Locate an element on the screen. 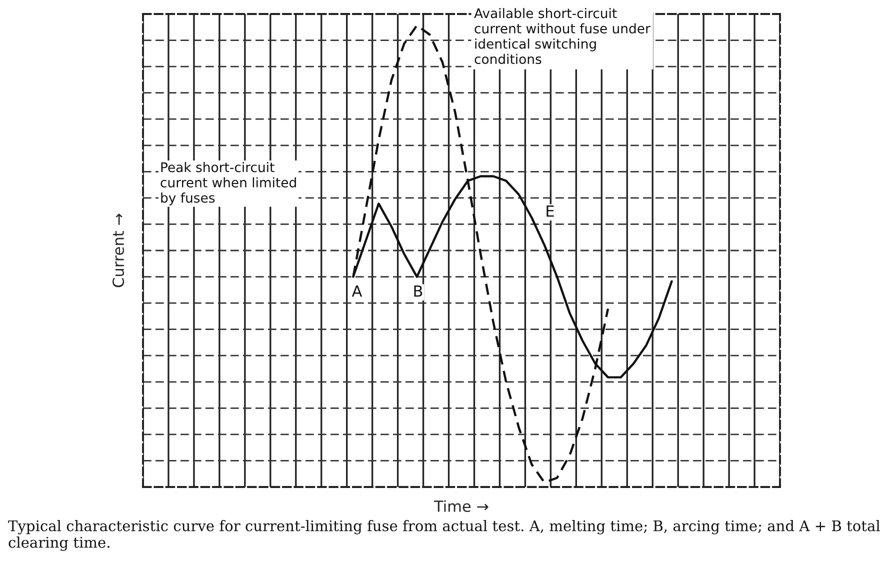  annotation: A is located at coordinates (357, 291).